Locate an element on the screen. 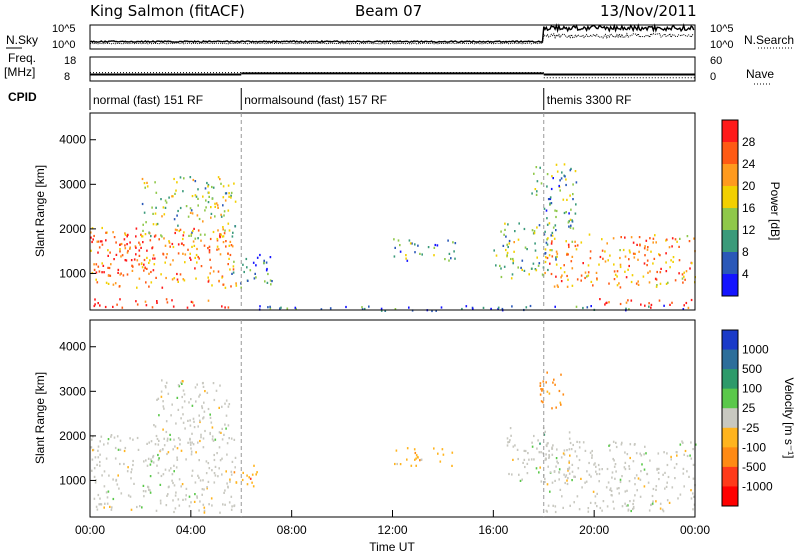  time-tick-label: 00:00 is located at coordinates (90, 530).